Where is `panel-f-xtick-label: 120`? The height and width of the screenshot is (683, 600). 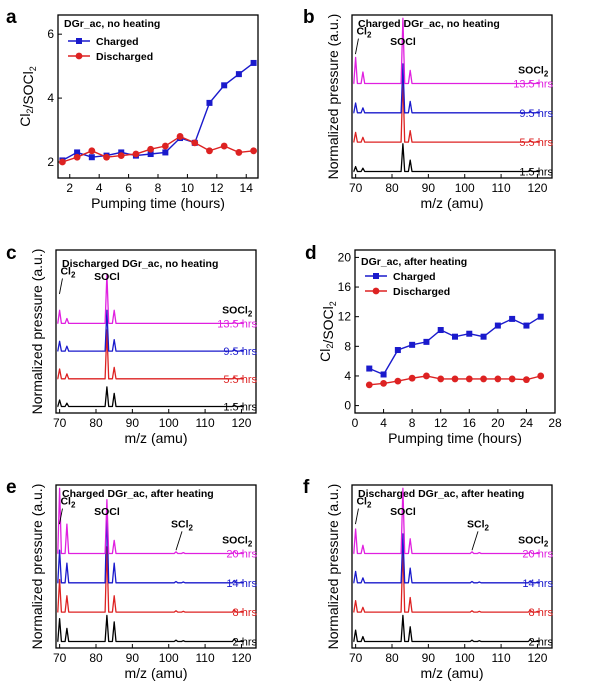
panel-f-xtick-label: 120 is located at coordinates (537, 658).